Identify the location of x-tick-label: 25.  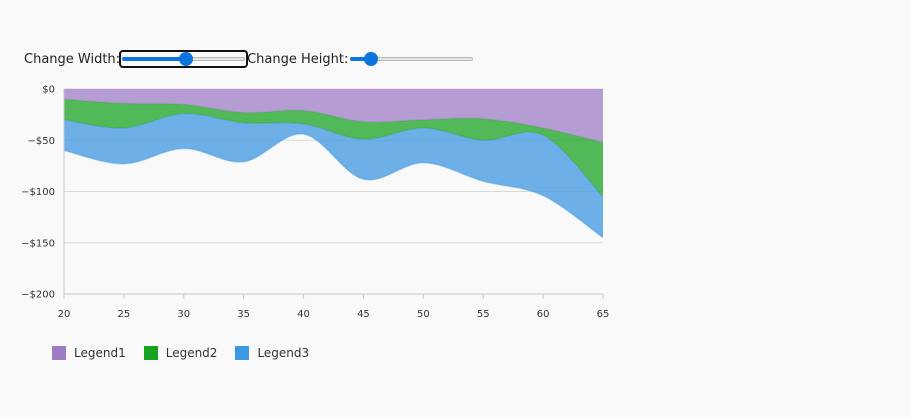
(124, 314).